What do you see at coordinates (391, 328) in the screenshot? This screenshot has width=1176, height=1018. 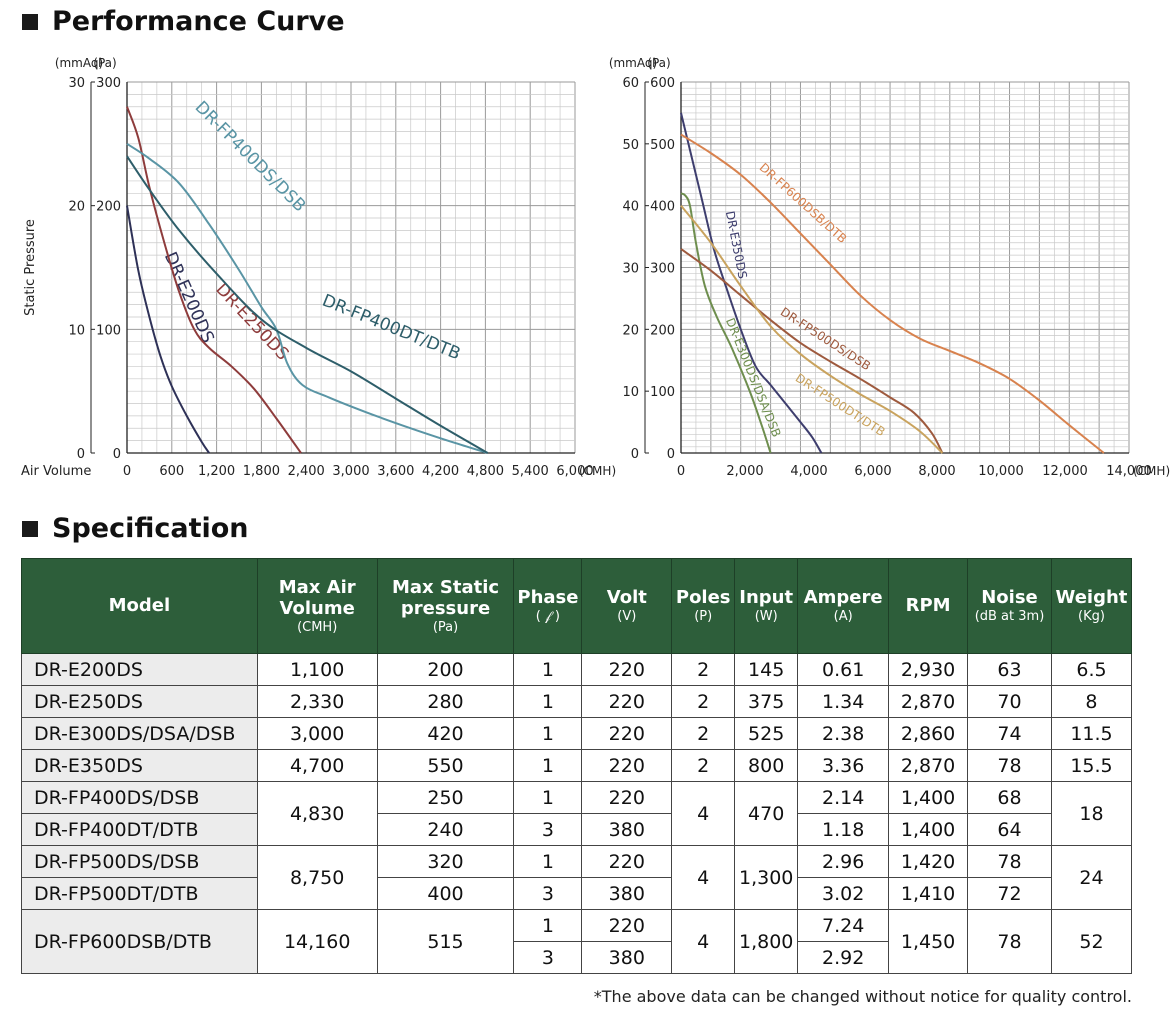 I see `curve-label-dr-fp400dt-dtb: DR-FP400DT/DTB` at bounding box center [391, 328].